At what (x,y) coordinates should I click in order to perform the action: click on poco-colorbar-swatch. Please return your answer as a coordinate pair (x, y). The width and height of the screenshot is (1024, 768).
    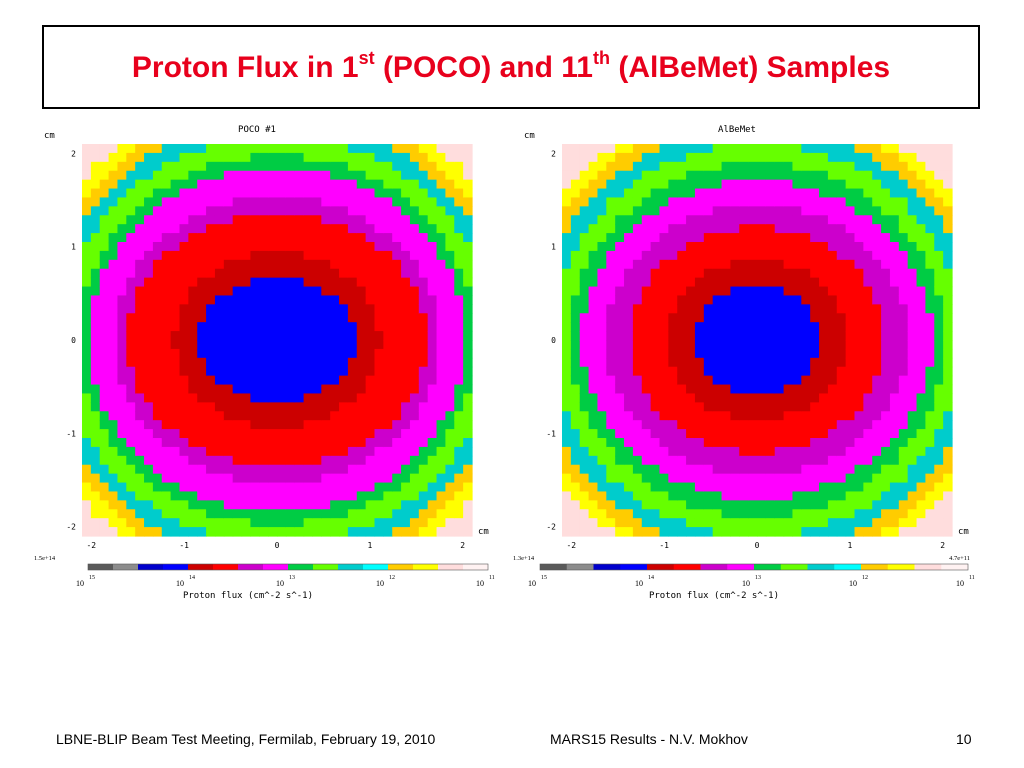
    Looking at the image, I should click on (426, 567).